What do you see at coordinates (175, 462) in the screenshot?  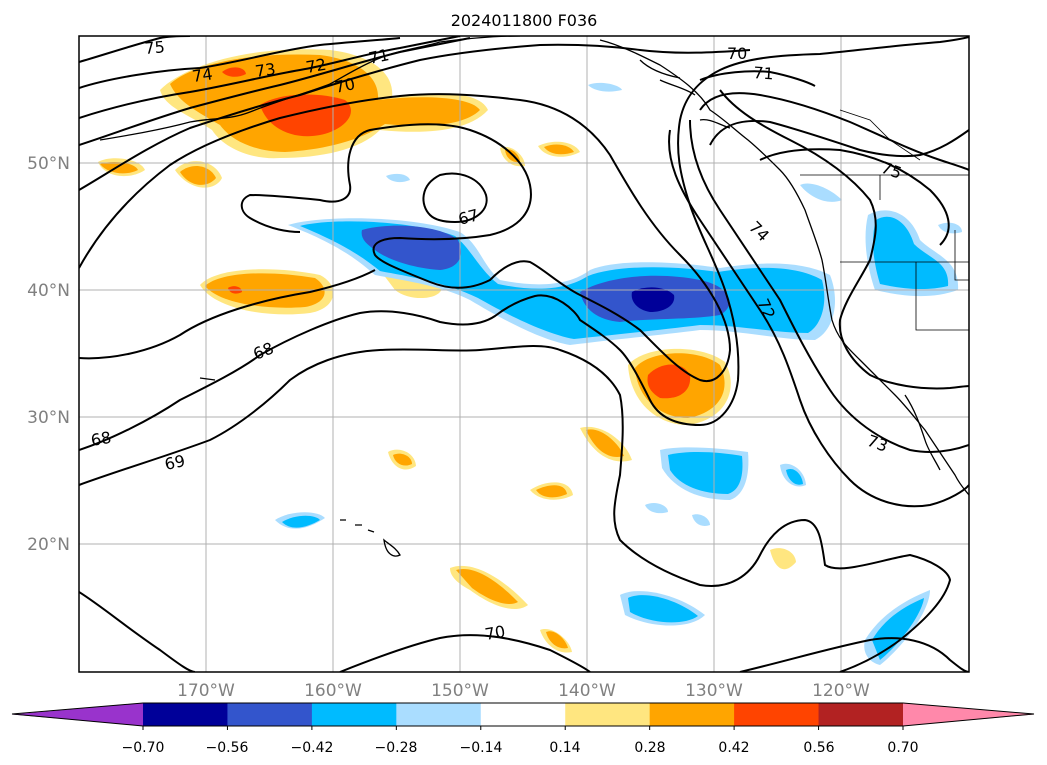 I see `contour-label: 69` at bounding box center [175, 462].